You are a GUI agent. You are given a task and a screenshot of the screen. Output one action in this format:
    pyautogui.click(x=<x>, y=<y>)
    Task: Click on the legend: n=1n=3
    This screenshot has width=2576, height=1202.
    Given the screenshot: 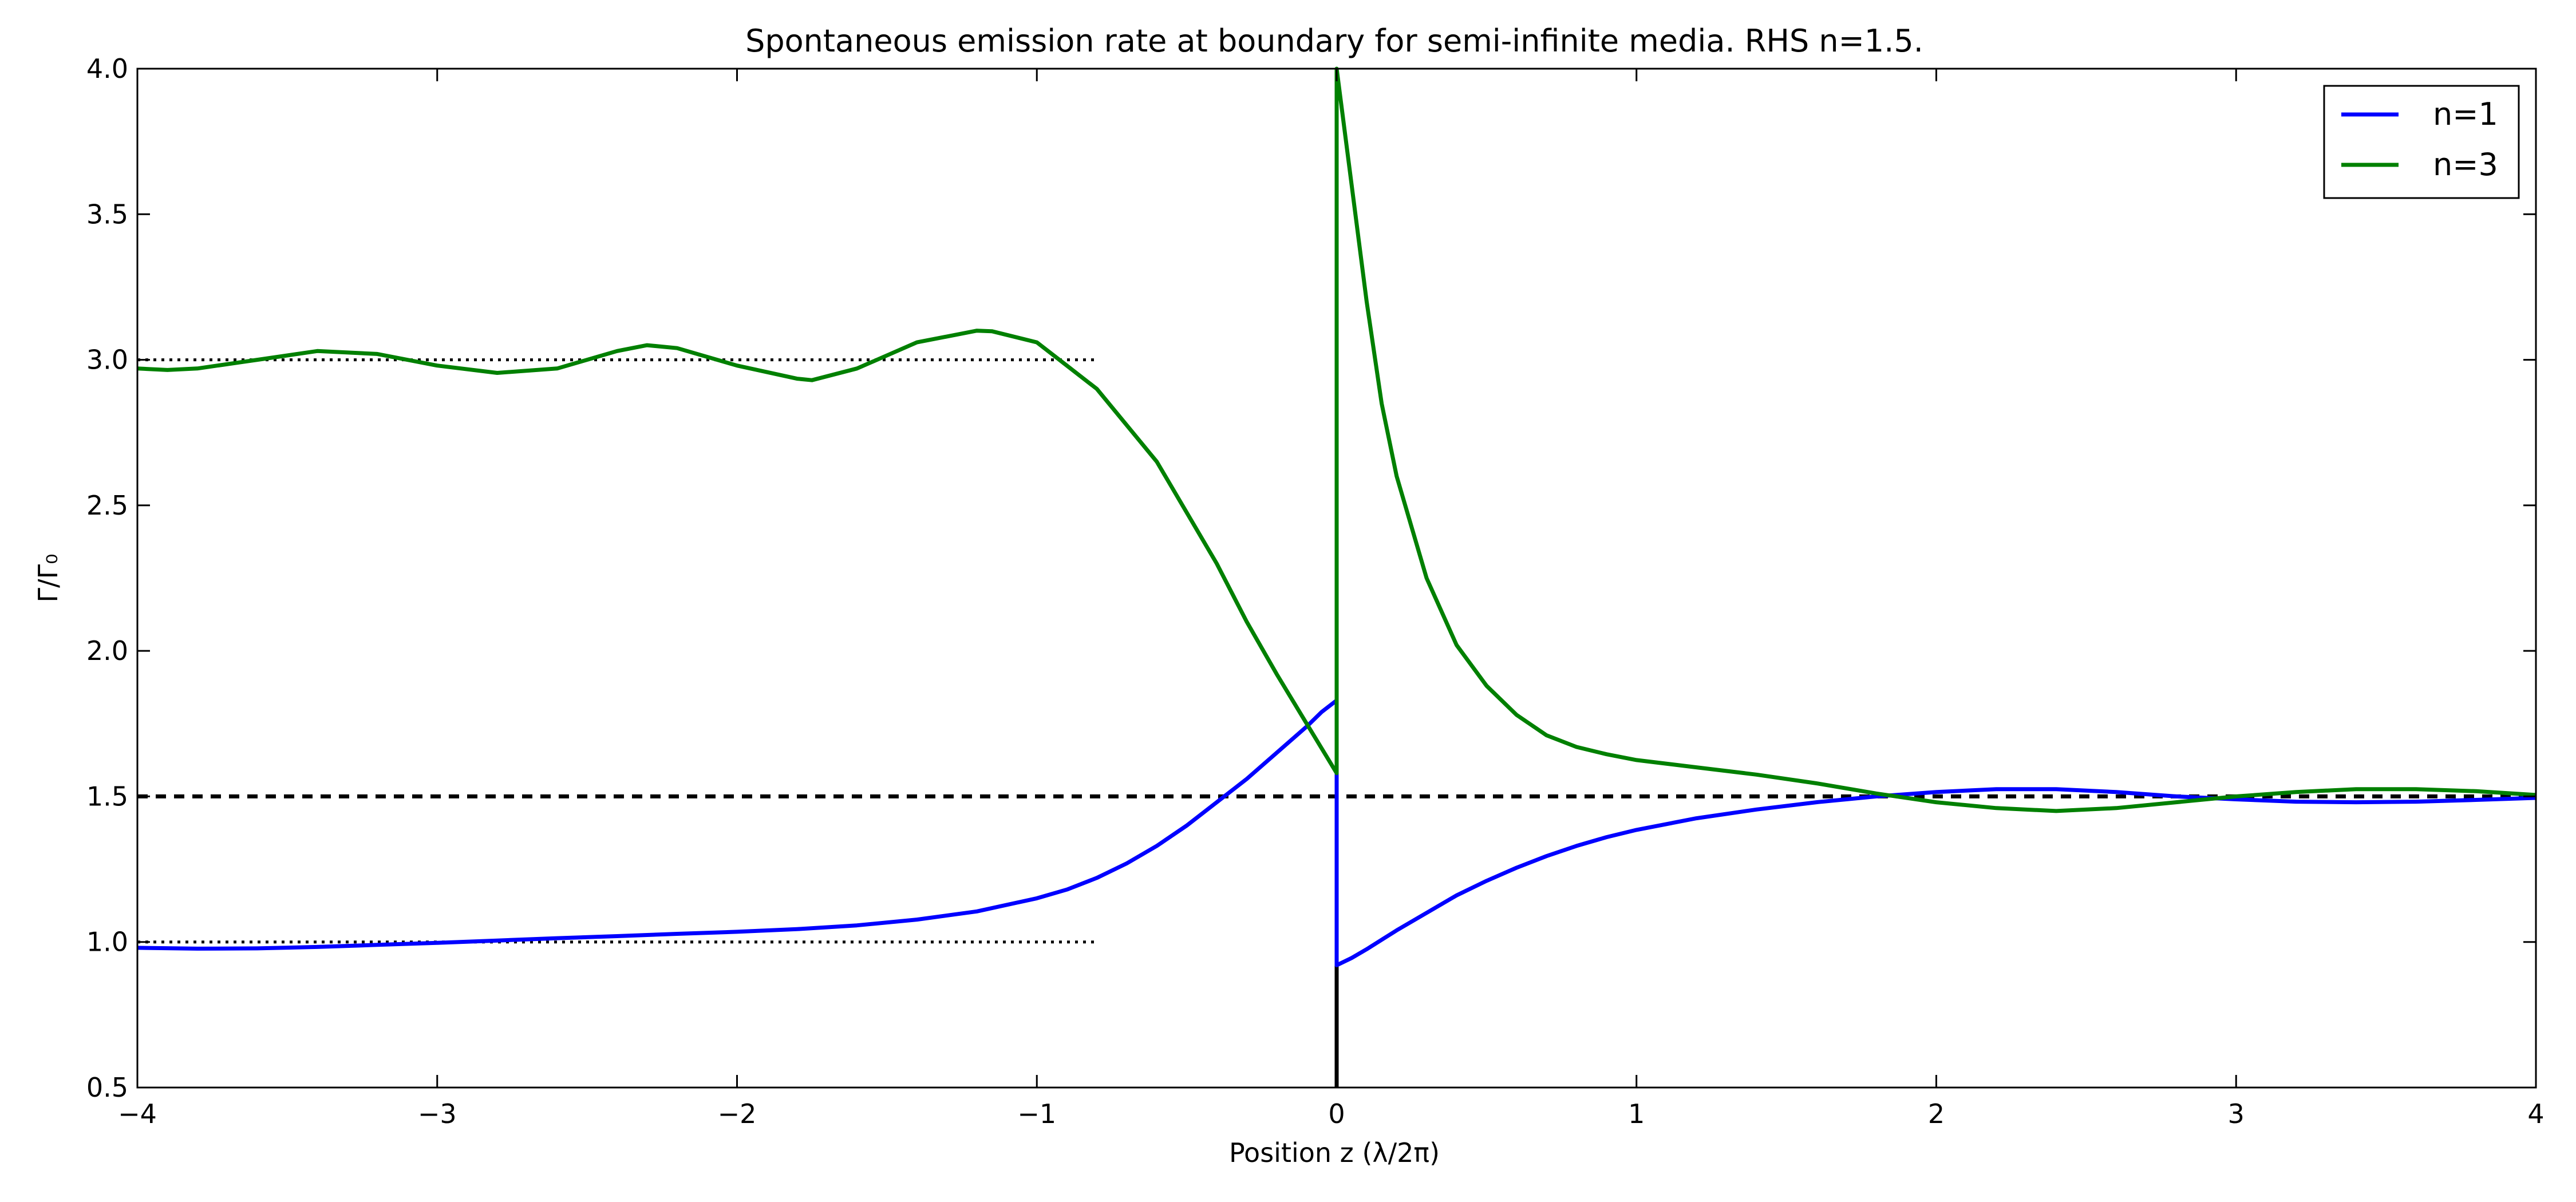 What is the action you would take?
    pyautogui.click(x=2421, y=142)
    